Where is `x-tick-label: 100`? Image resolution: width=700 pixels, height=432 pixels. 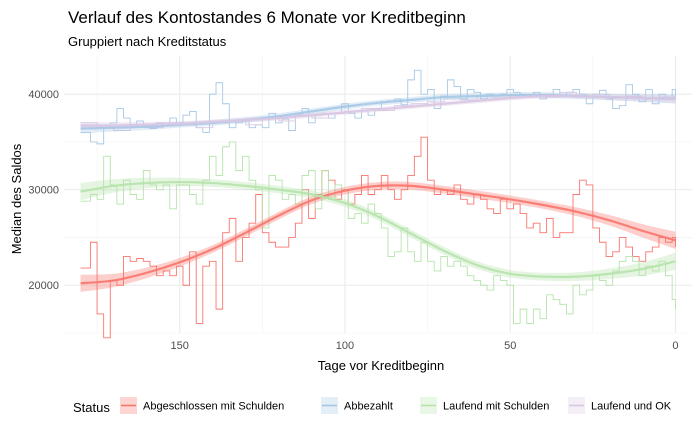
x-tick-label: 100 is located at coordinates (345, 346).